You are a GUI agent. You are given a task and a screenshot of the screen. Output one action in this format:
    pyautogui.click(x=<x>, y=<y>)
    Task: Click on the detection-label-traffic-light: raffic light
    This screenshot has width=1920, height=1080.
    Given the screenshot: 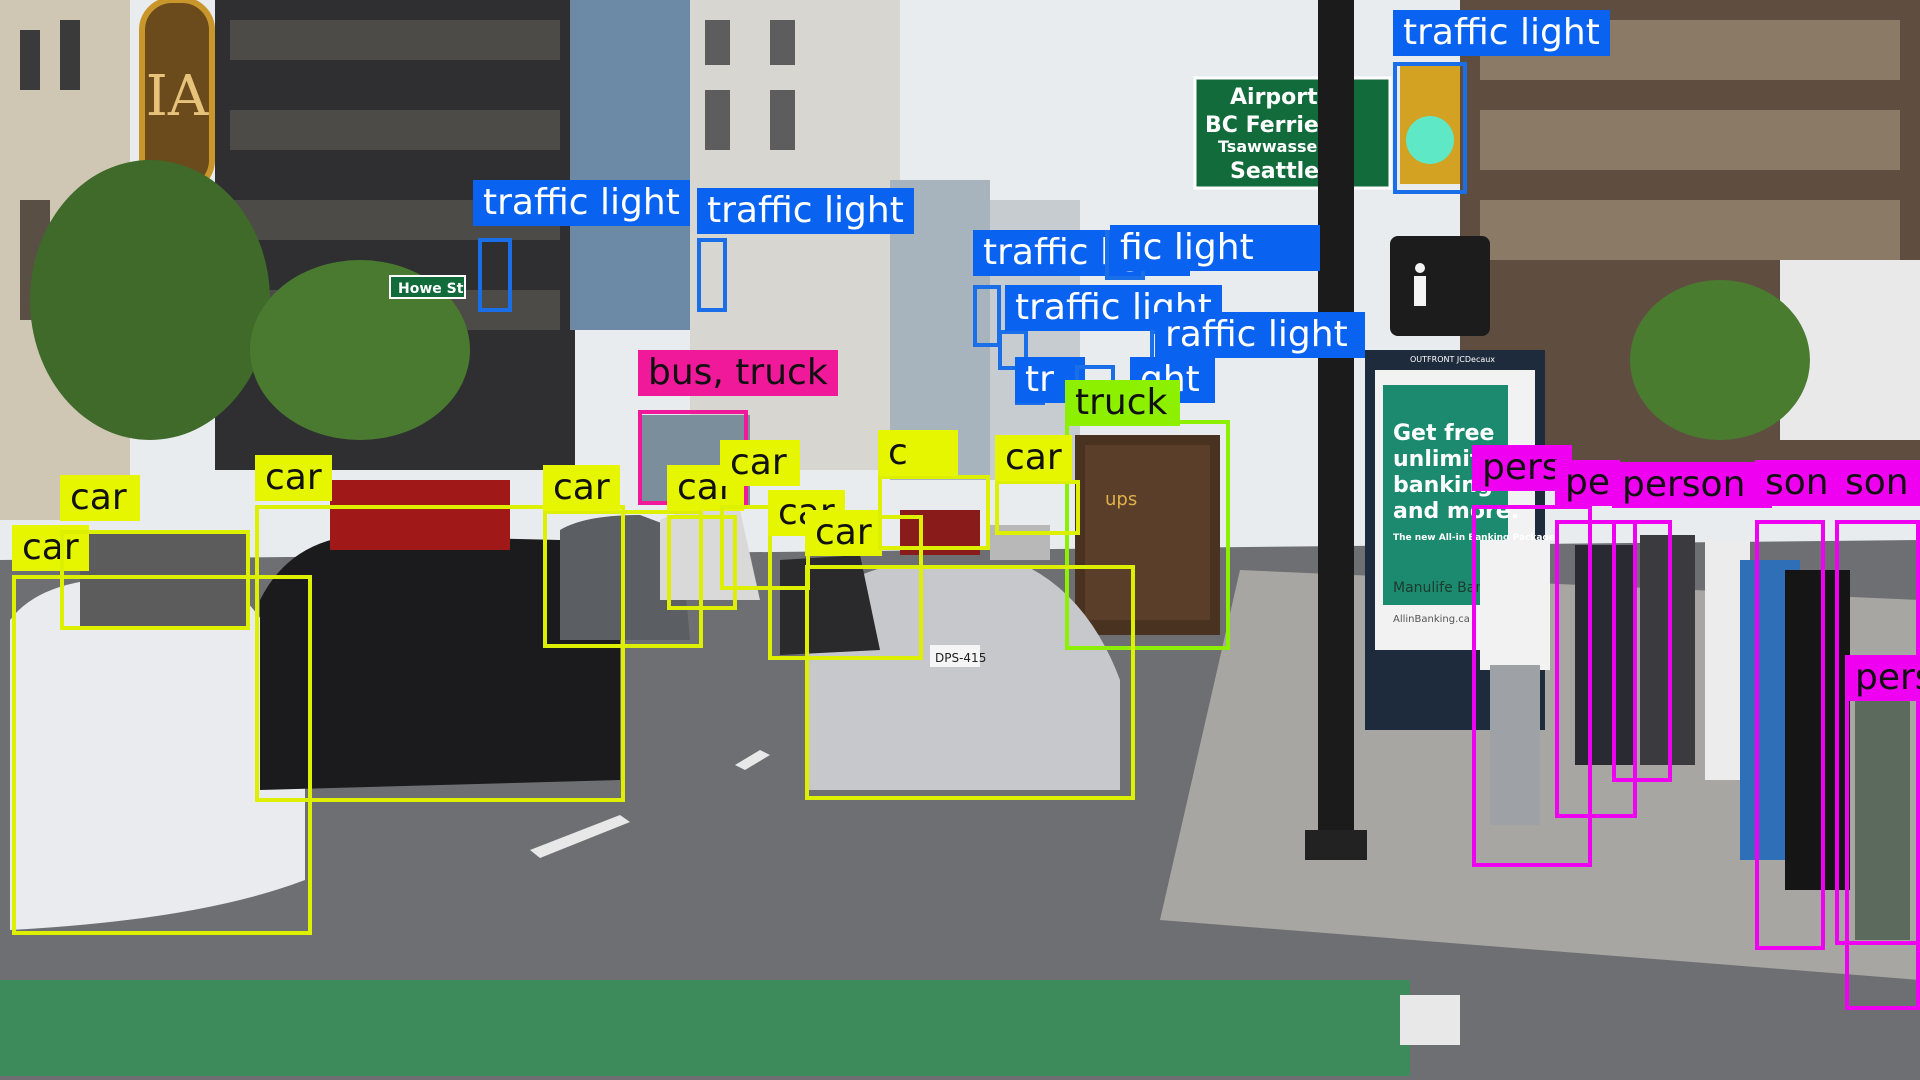 What is the action you would take?
    pyautogui.click(x=1260, y=335)
    